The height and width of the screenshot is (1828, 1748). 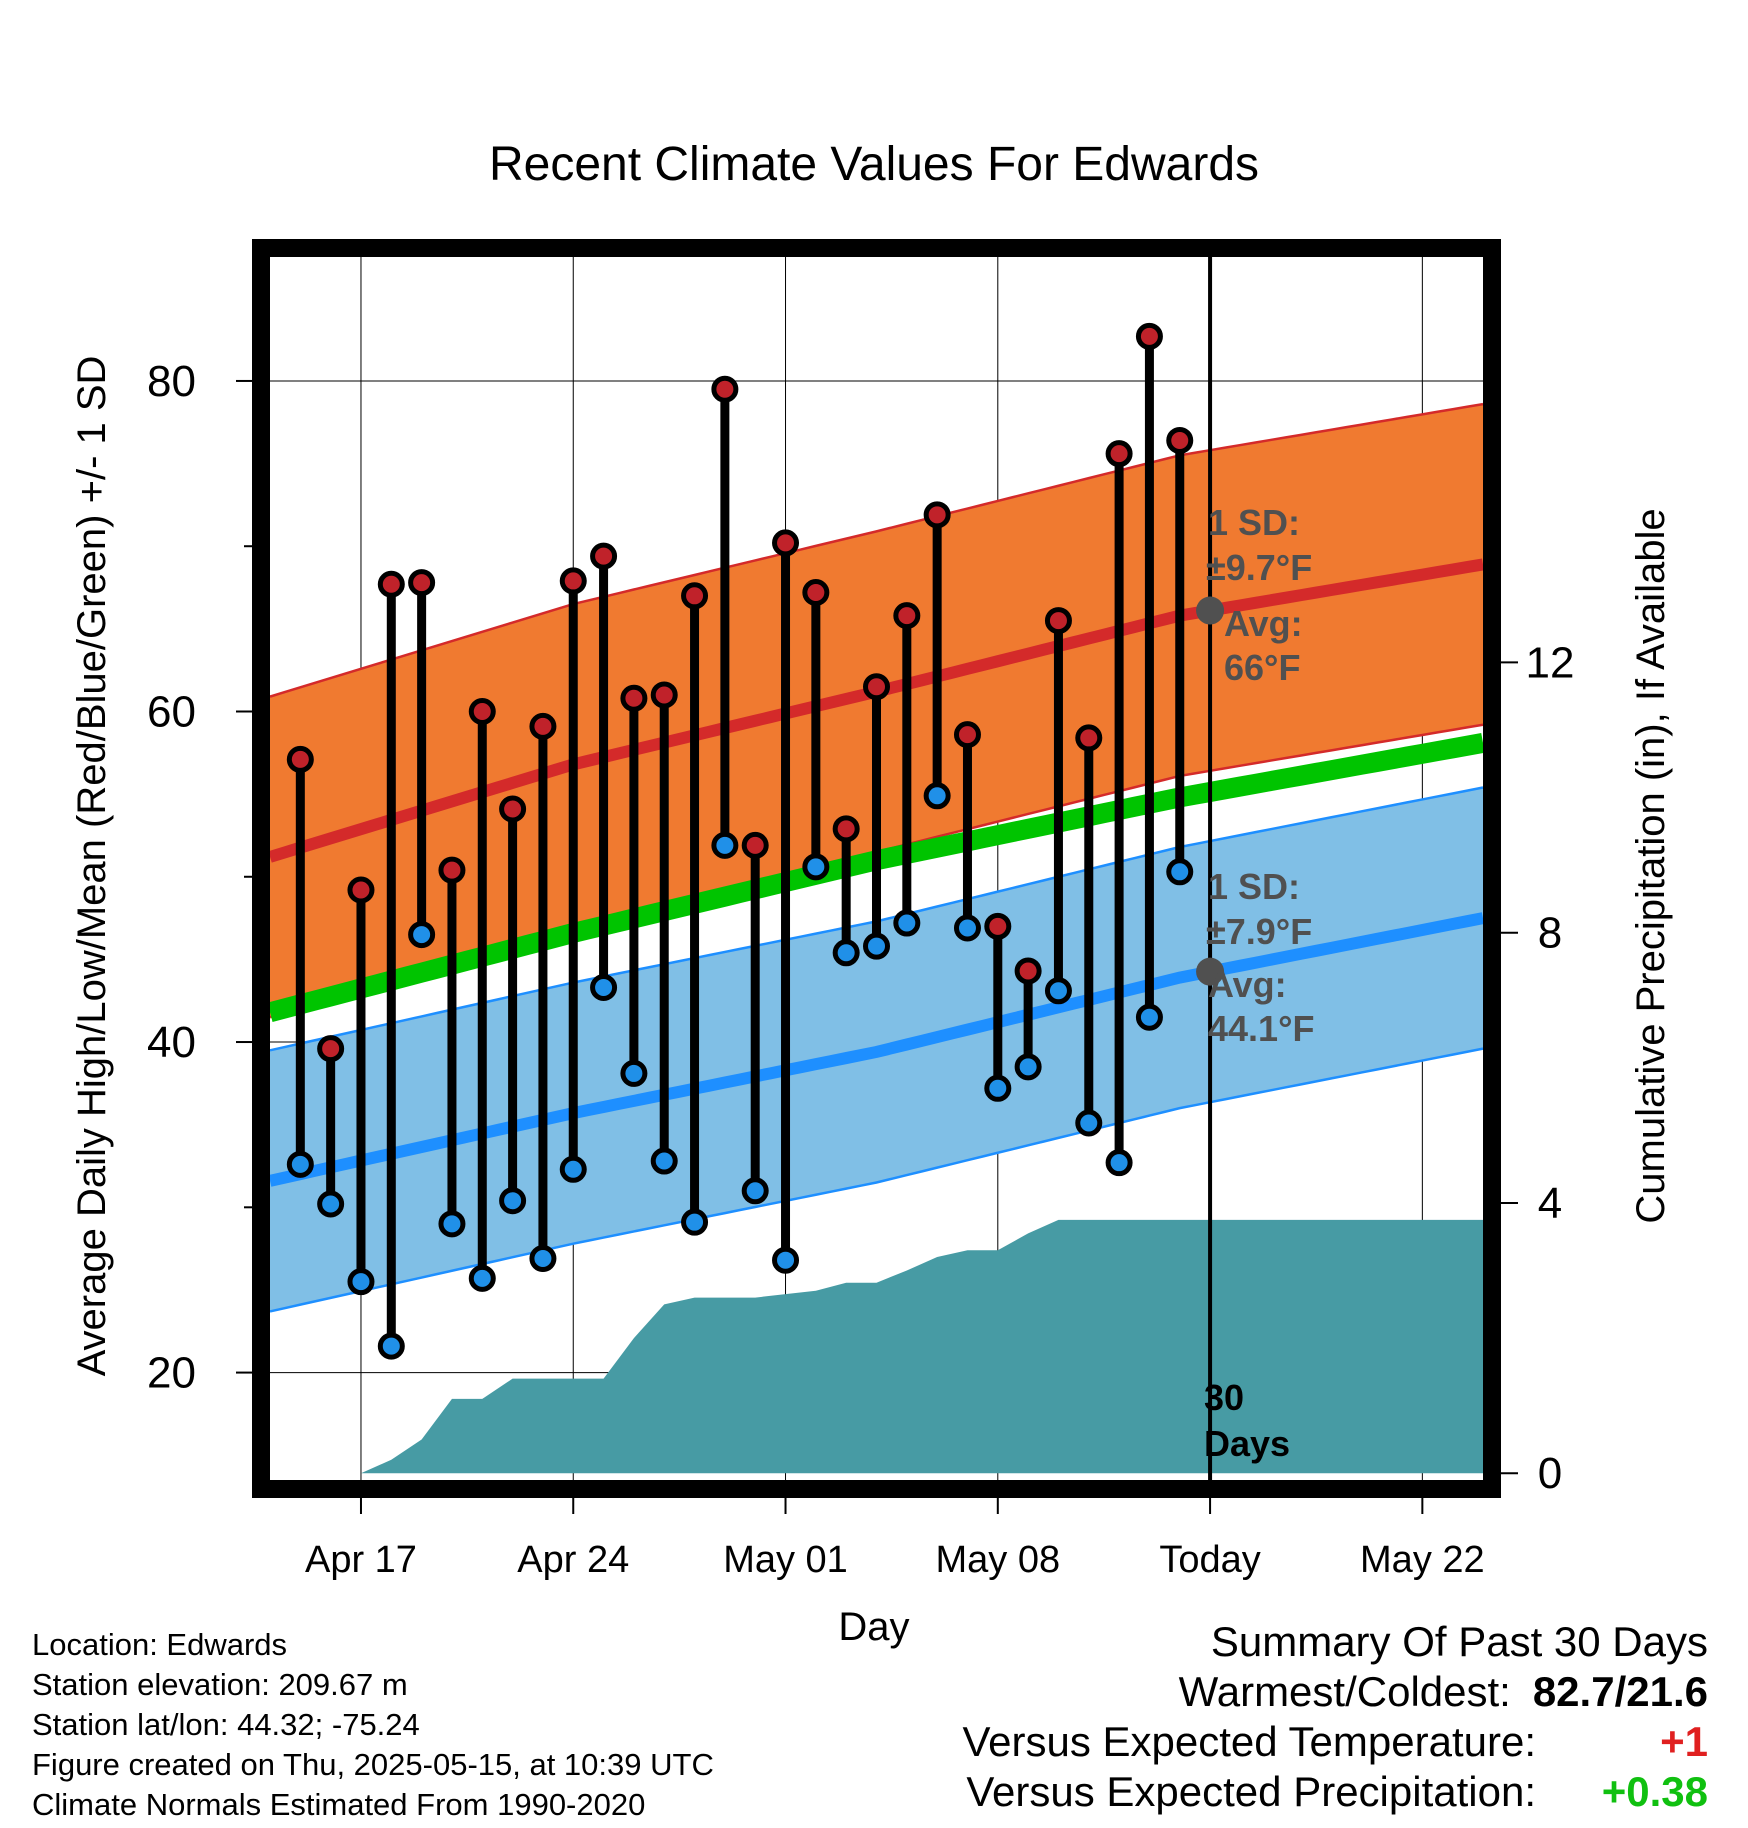 I want to click on low-avg-value: 44.1°F, so click(x=1261, y=1028).